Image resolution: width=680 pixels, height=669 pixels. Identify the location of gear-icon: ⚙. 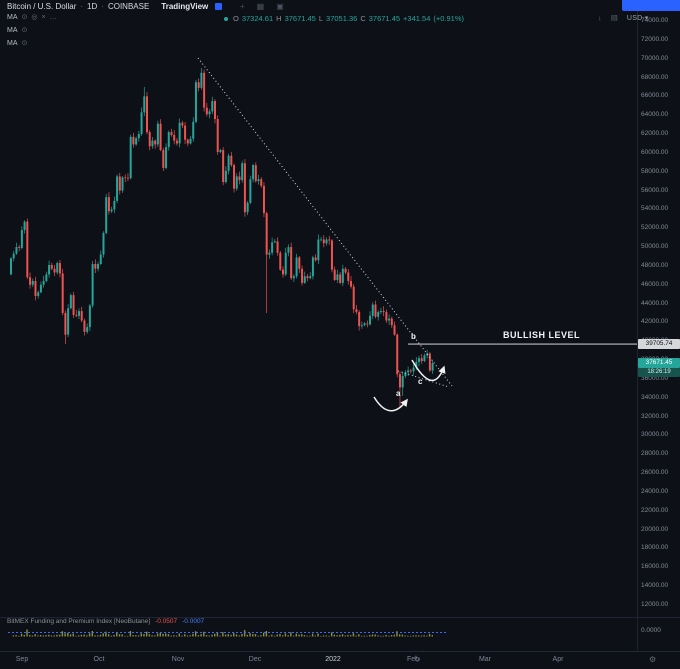
(653, 659).